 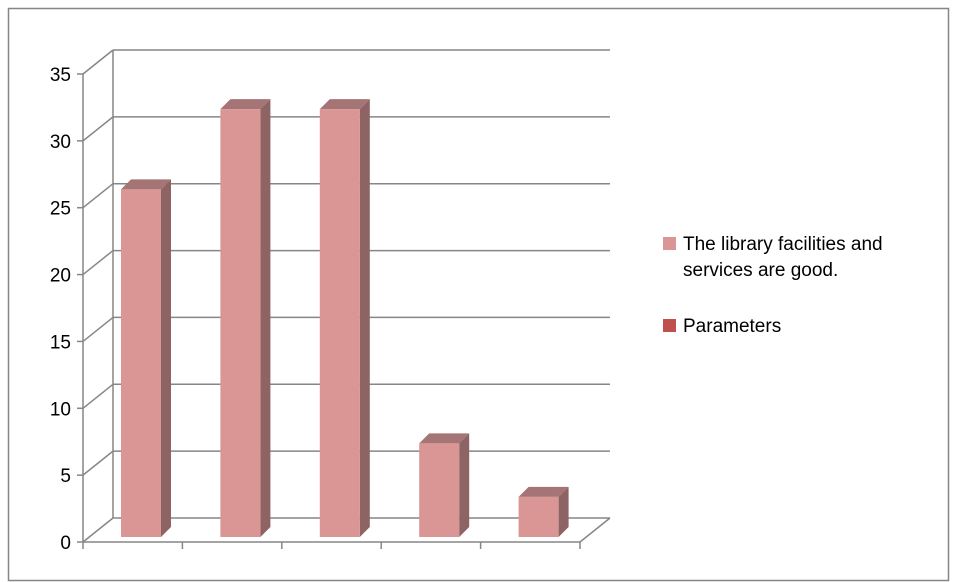 What do you see at coordinates (65, 543) in the screenshot?
I see `y-tick-label: 0` at bounding box center [65, 543].